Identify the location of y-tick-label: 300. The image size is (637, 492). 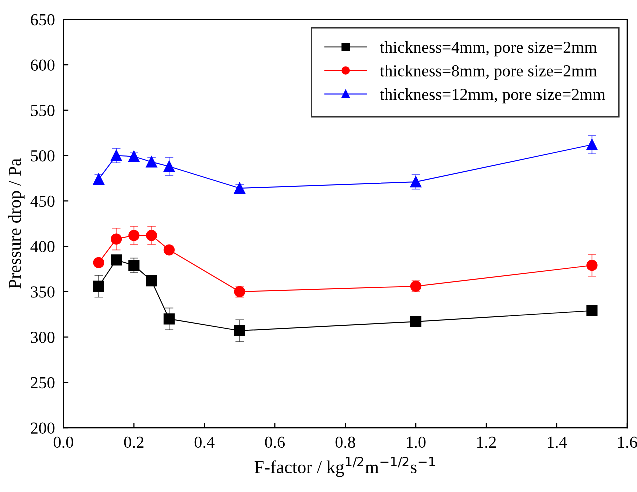
(43, 338).